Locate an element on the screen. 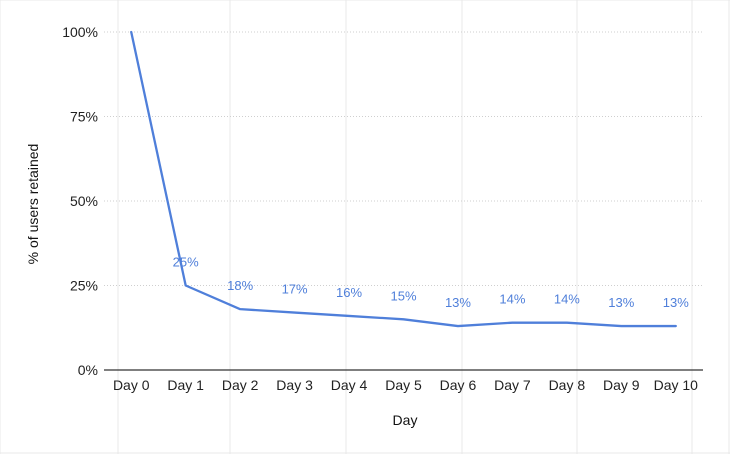 This screenshot has height=454, width=730. x-tick-label: Day 4 is located at coordinates (349, 385).